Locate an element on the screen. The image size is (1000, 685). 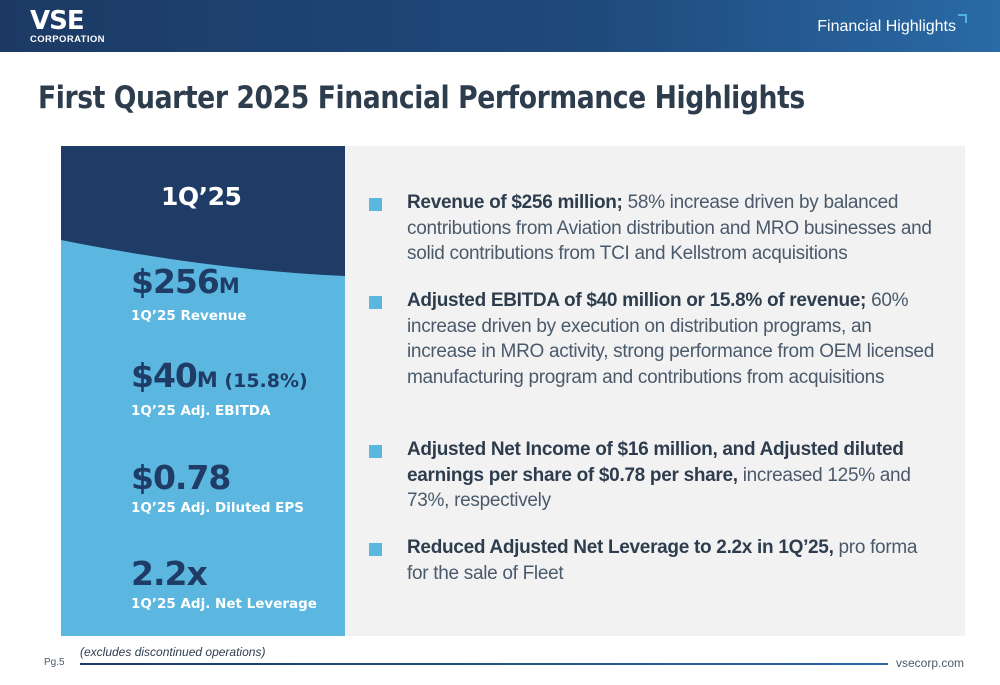
metric-value: $40M (15.8%) is located at coordinates (219, 378).